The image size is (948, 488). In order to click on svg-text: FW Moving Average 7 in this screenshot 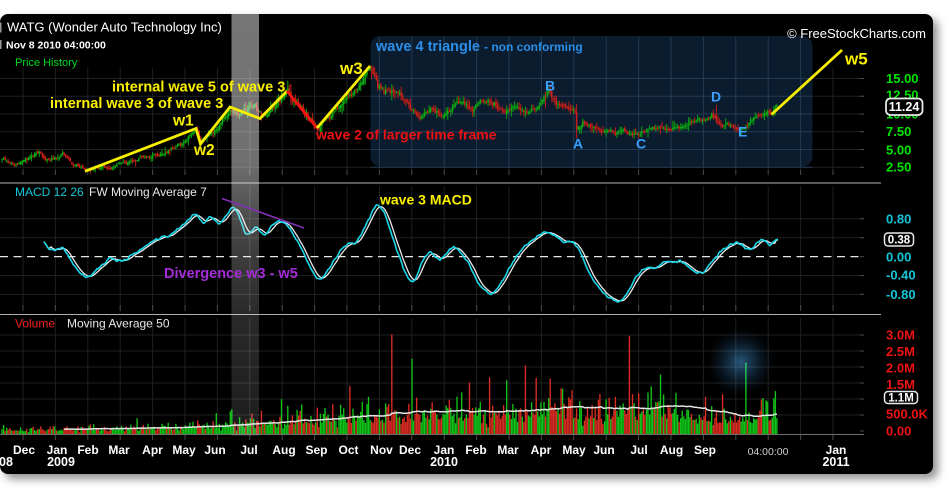, I will do `click(148, 192)`.